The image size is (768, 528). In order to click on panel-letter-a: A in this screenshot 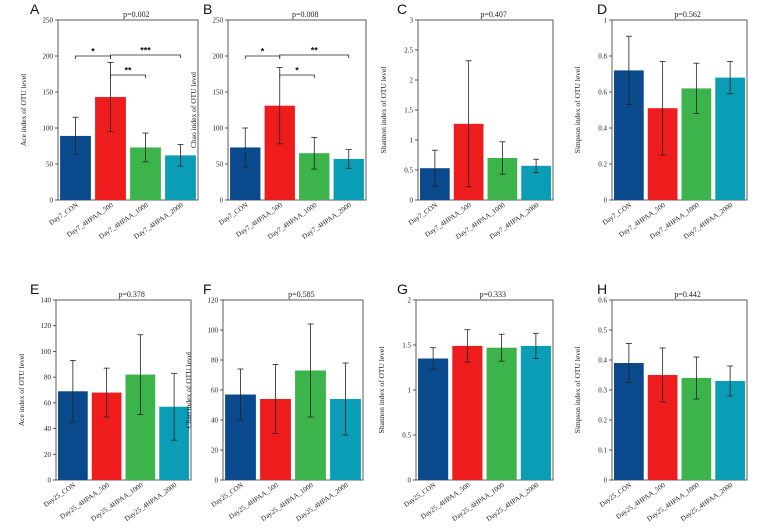, I will do `click(35, 9)`.